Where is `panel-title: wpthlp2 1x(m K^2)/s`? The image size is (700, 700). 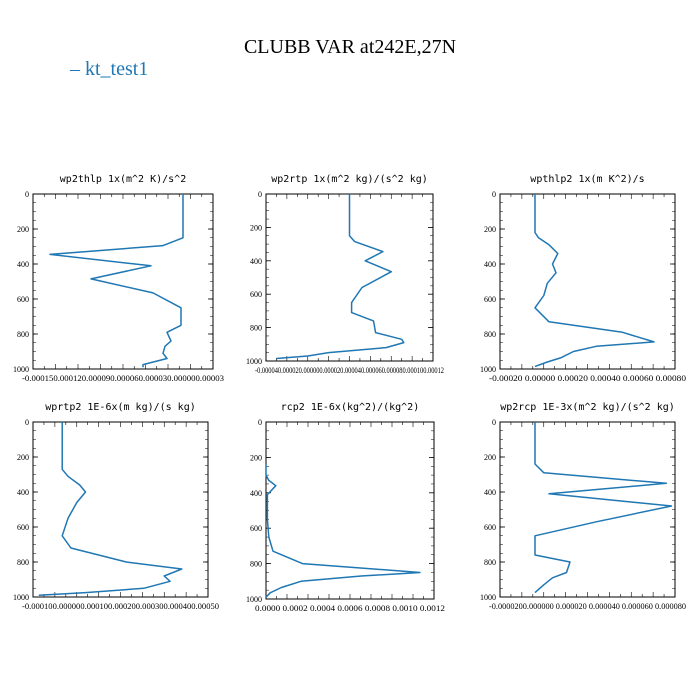
panel-title: wpthlp2 1x(m K^2)/s is located at coordinates (587, 179).